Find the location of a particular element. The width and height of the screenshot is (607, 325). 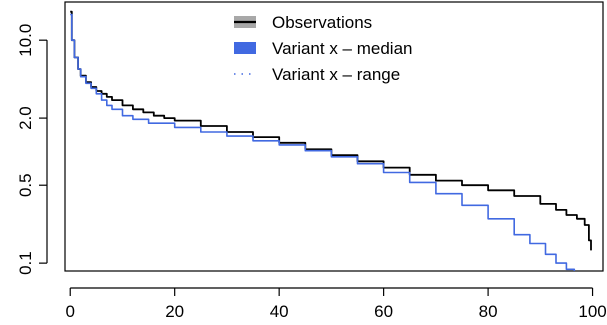

x-tick-label: 80 is located at coordinates (488, 311).